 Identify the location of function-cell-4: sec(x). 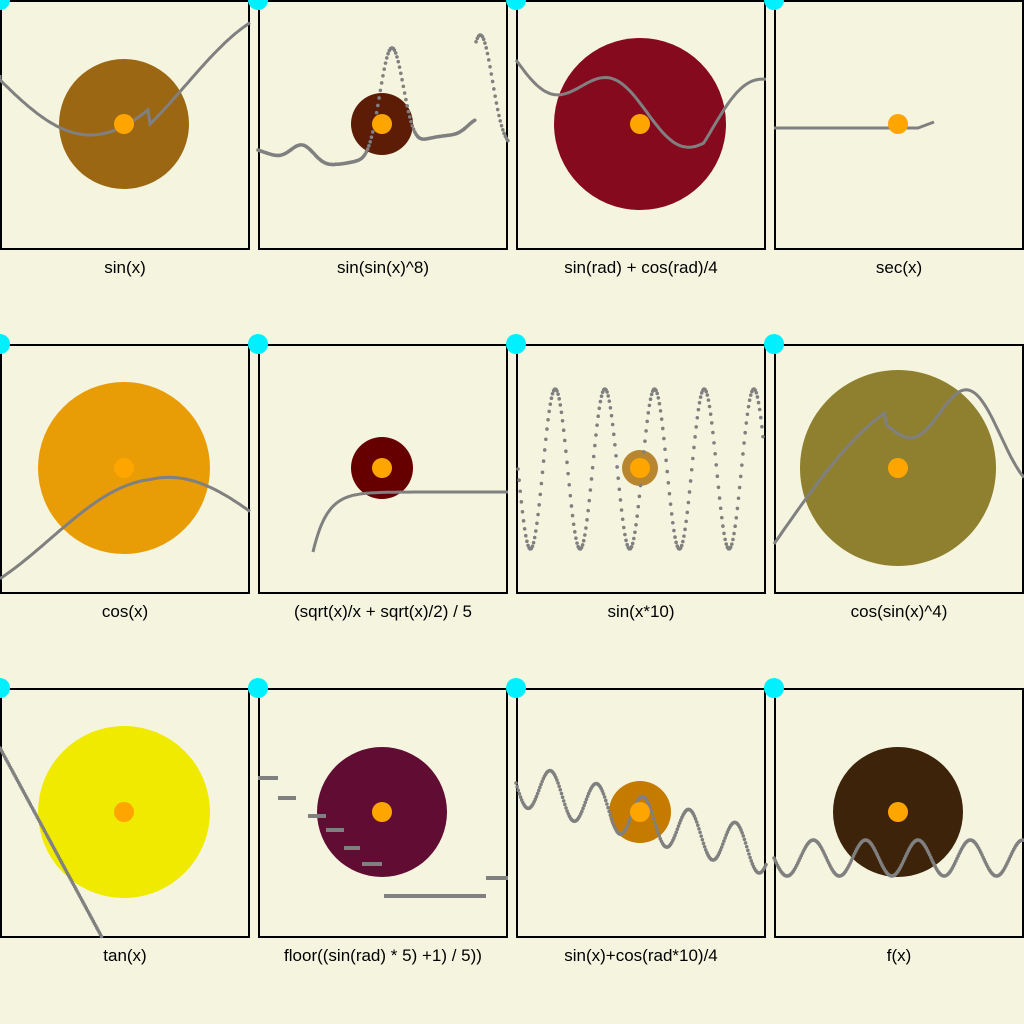
(899, 140).